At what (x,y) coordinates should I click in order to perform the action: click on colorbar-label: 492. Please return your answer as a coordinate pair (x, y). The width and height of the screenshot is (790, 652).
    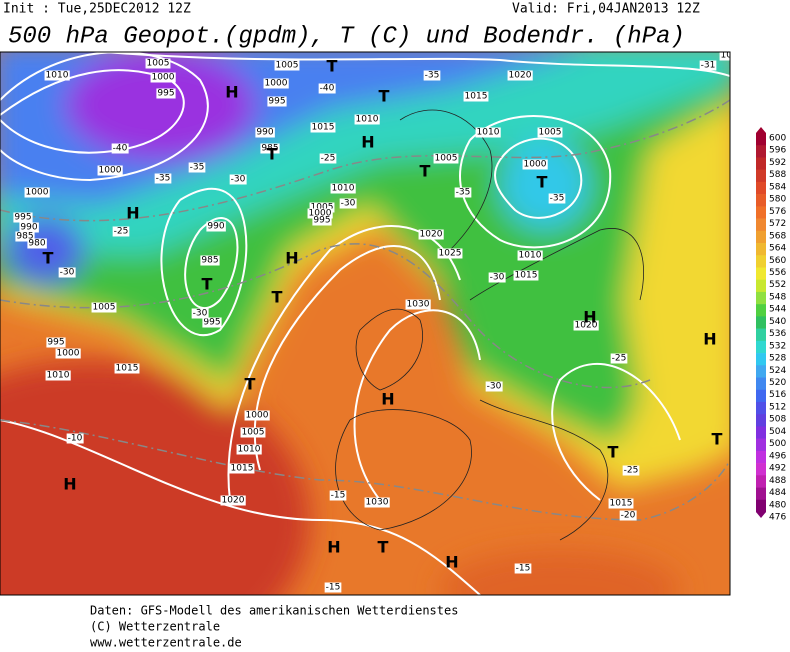
    Looking at the image, I should click on (777, 469).